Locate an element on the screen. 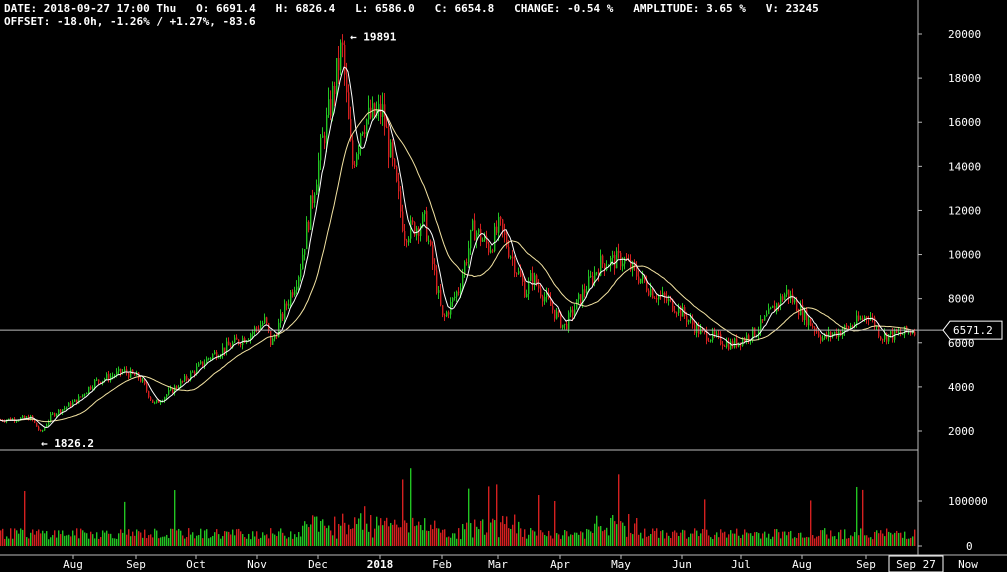 The height and width of the screenshot is (572, 1007). high-value: 6826.4 is located at coordinates (315, 8).